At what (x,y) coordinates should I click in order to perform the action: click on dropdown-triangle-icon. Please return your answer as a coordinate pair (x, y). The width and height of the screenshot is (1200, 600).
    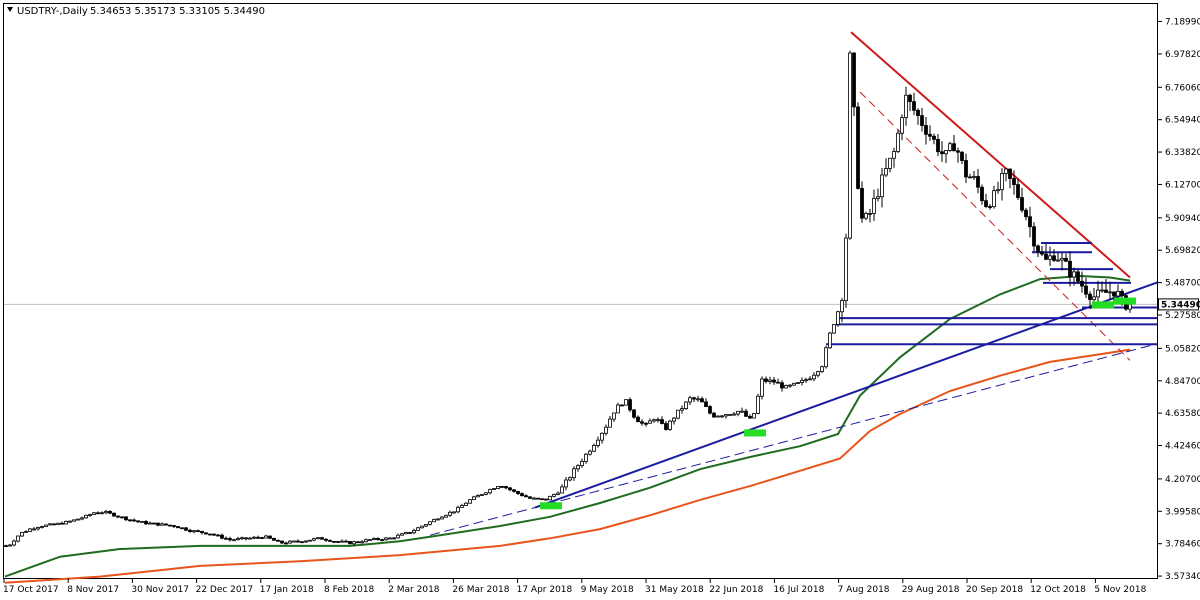
    Looking at the image, I should click on (10, 9).